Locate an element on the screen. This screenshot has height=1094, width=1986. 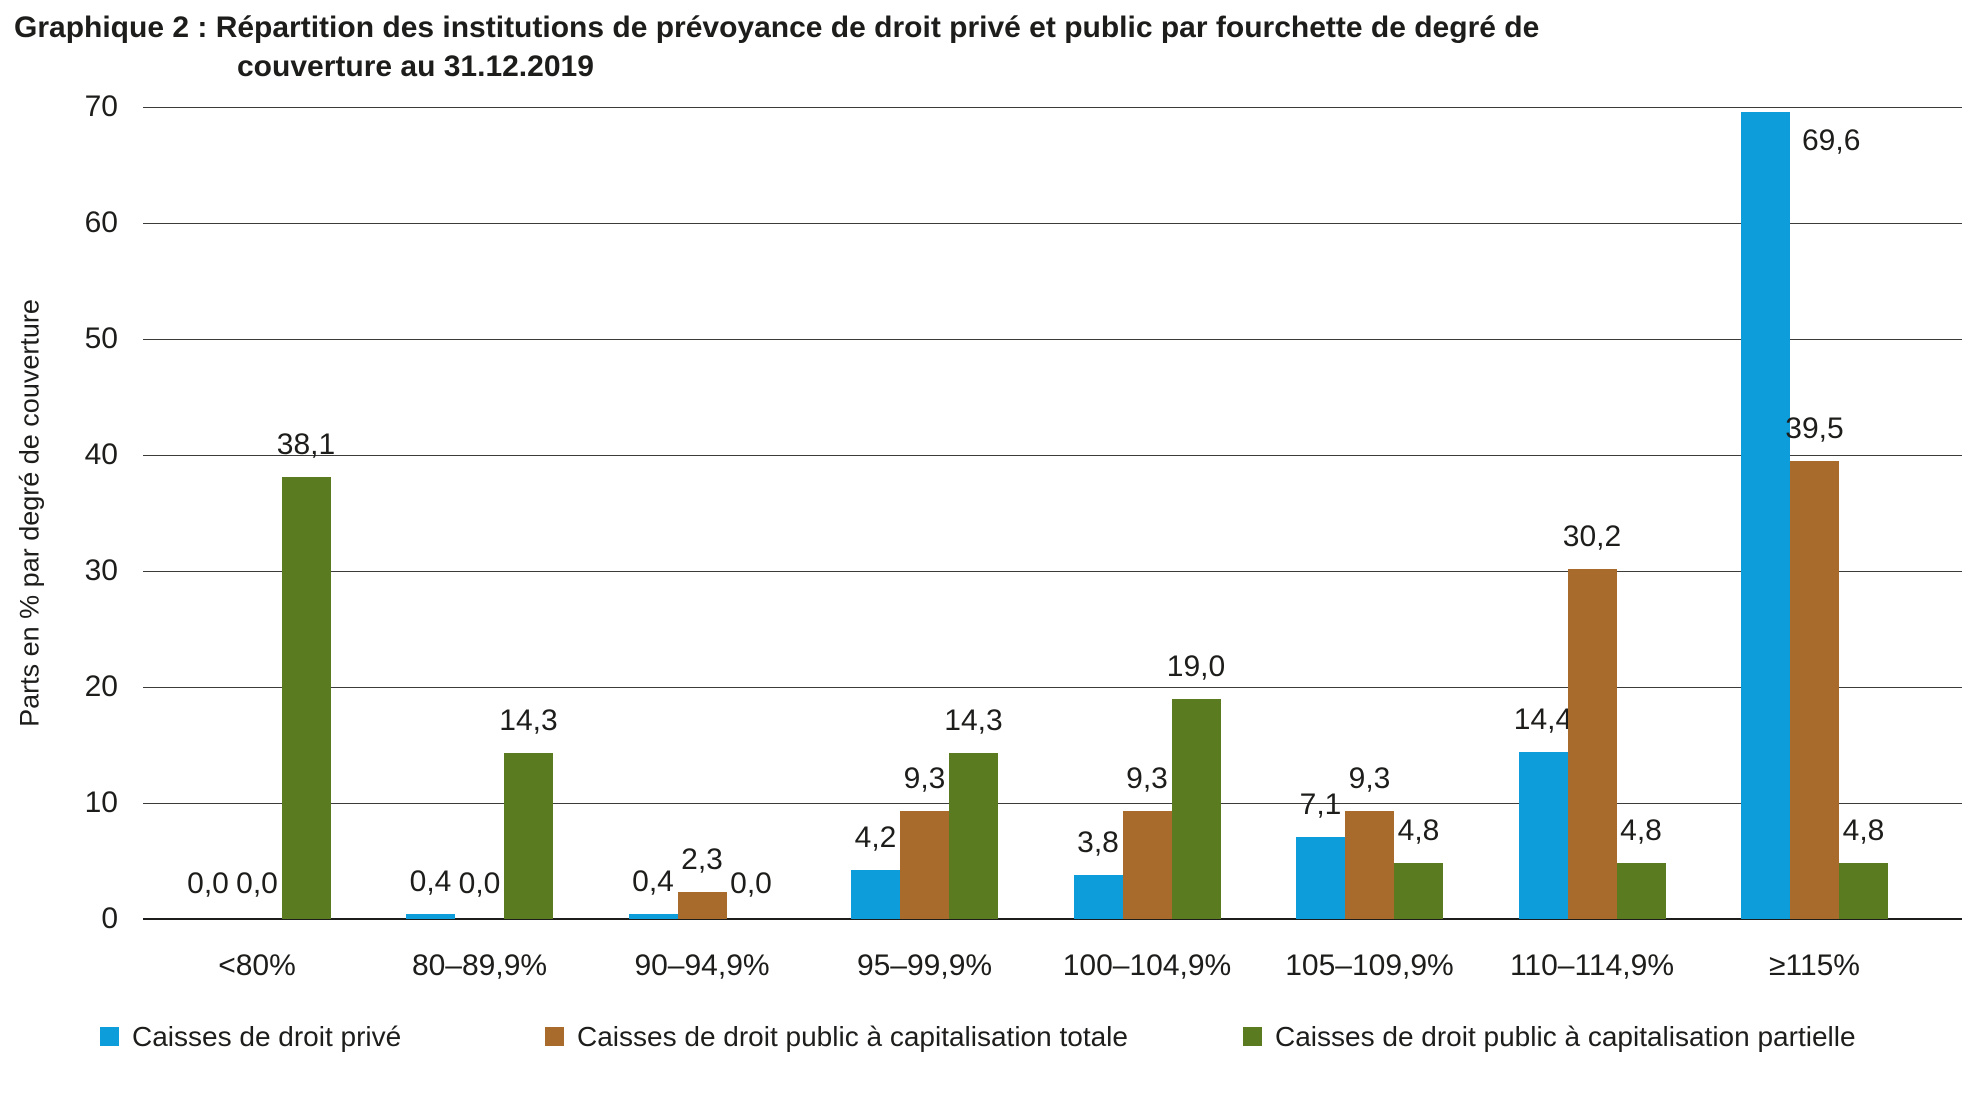
x-category-label: ≥115% is located at coordinates (1814, 965).